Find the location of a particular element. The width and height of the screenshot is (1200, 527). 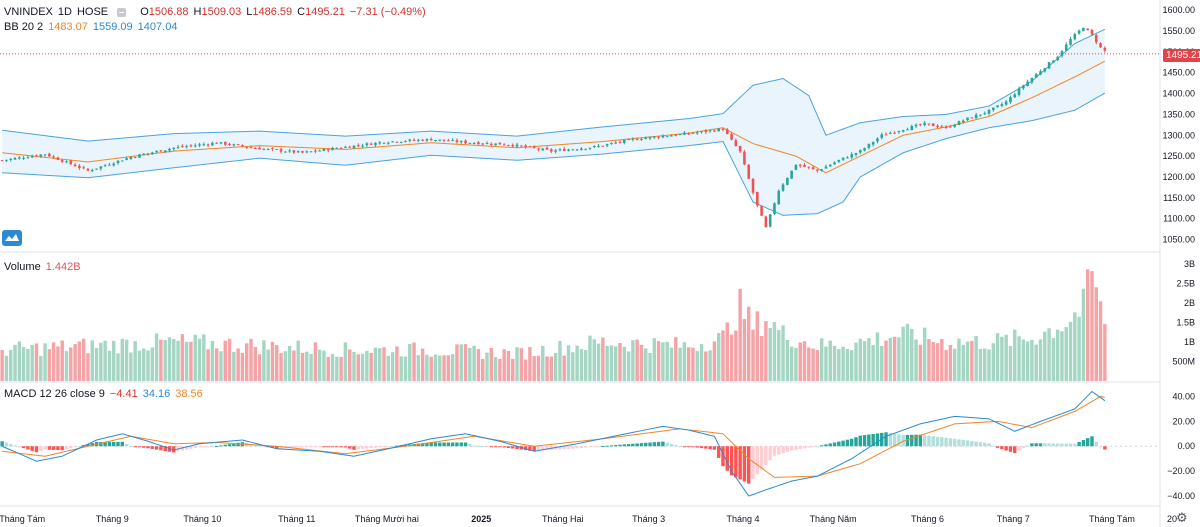

tradingview-logo-icon is located at coordinates (12, 238).